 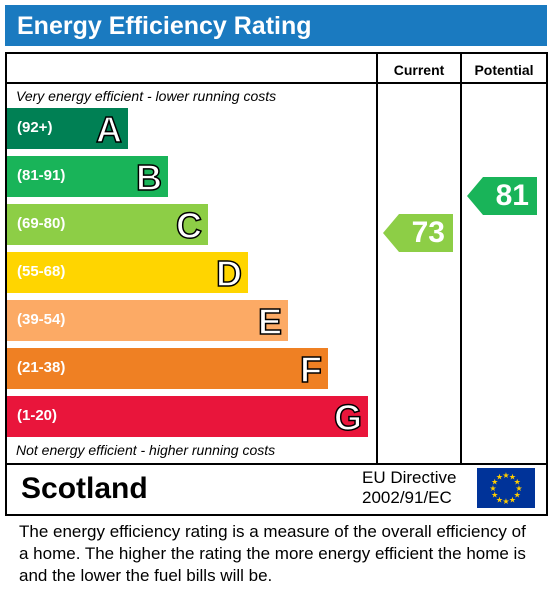 I want to click on current-arrow-shape, so click(x=418, y=233).